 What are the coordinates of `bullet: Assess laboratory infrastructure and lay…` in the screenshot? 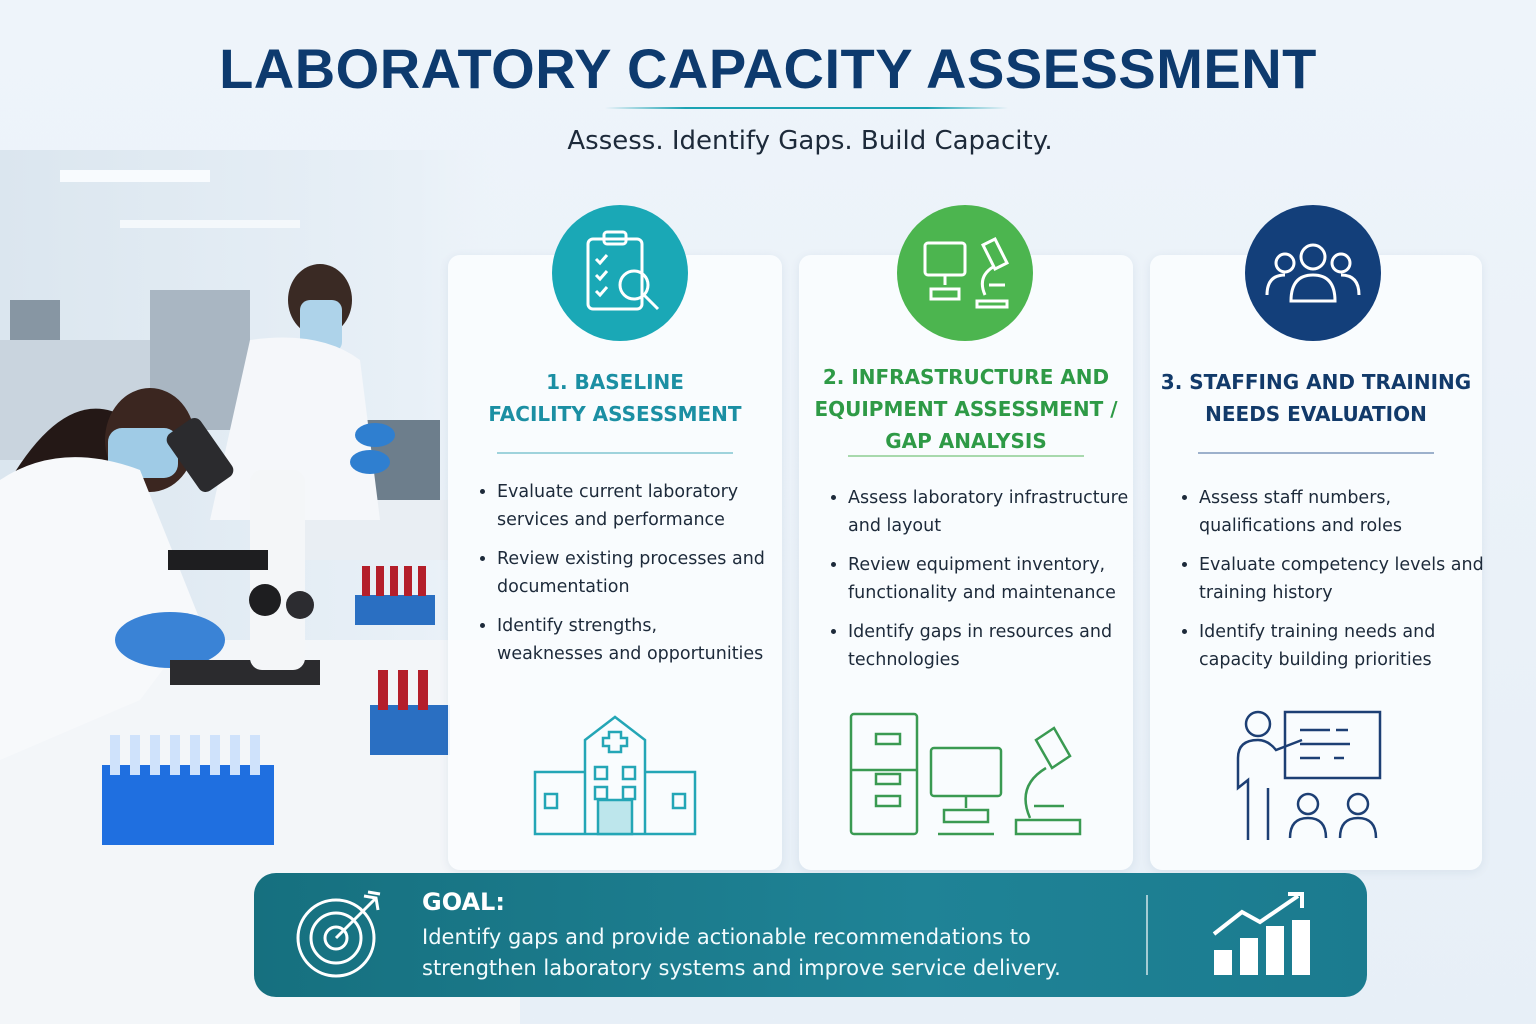 It's located at (993, 512).